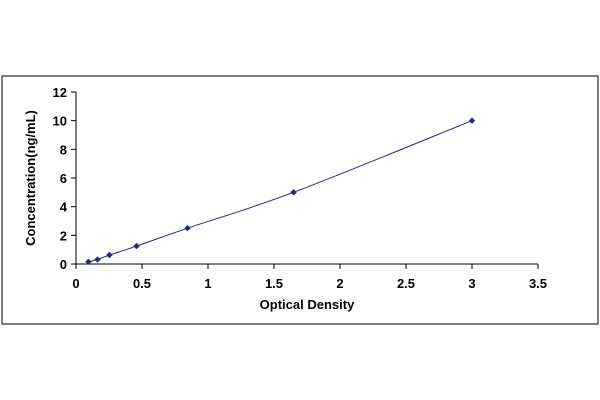  I want to click on x-tick-label: 3, so click(471, 283).